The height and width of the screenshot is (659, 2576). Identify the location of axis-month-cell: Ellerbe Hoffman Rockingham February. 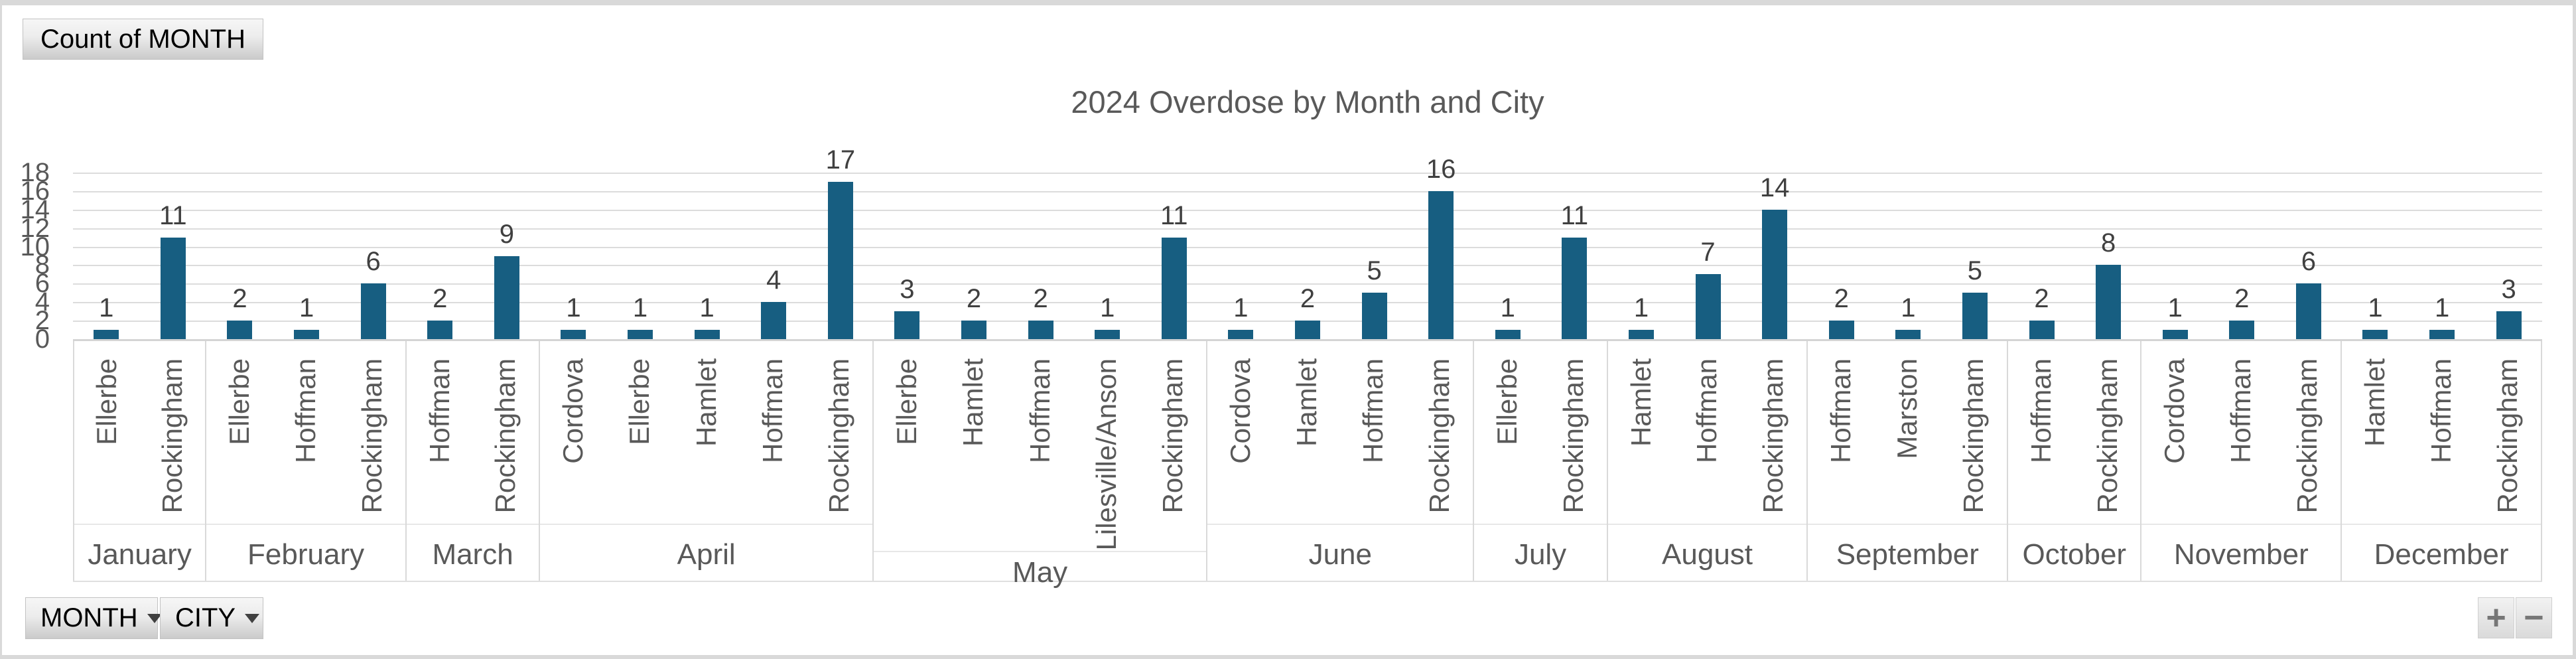
(306, 461).